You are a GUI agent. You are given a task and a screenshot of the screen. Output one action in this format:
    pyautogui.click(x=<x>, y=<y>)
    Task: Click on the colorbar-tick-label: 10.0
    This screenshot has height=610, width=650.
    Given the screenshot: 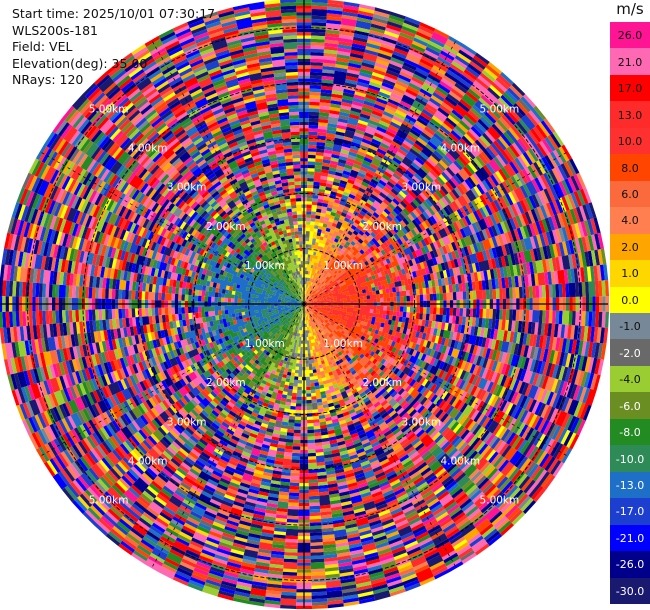 What is the action you would take?
    pyautogui.click(x=630, y=142)
    